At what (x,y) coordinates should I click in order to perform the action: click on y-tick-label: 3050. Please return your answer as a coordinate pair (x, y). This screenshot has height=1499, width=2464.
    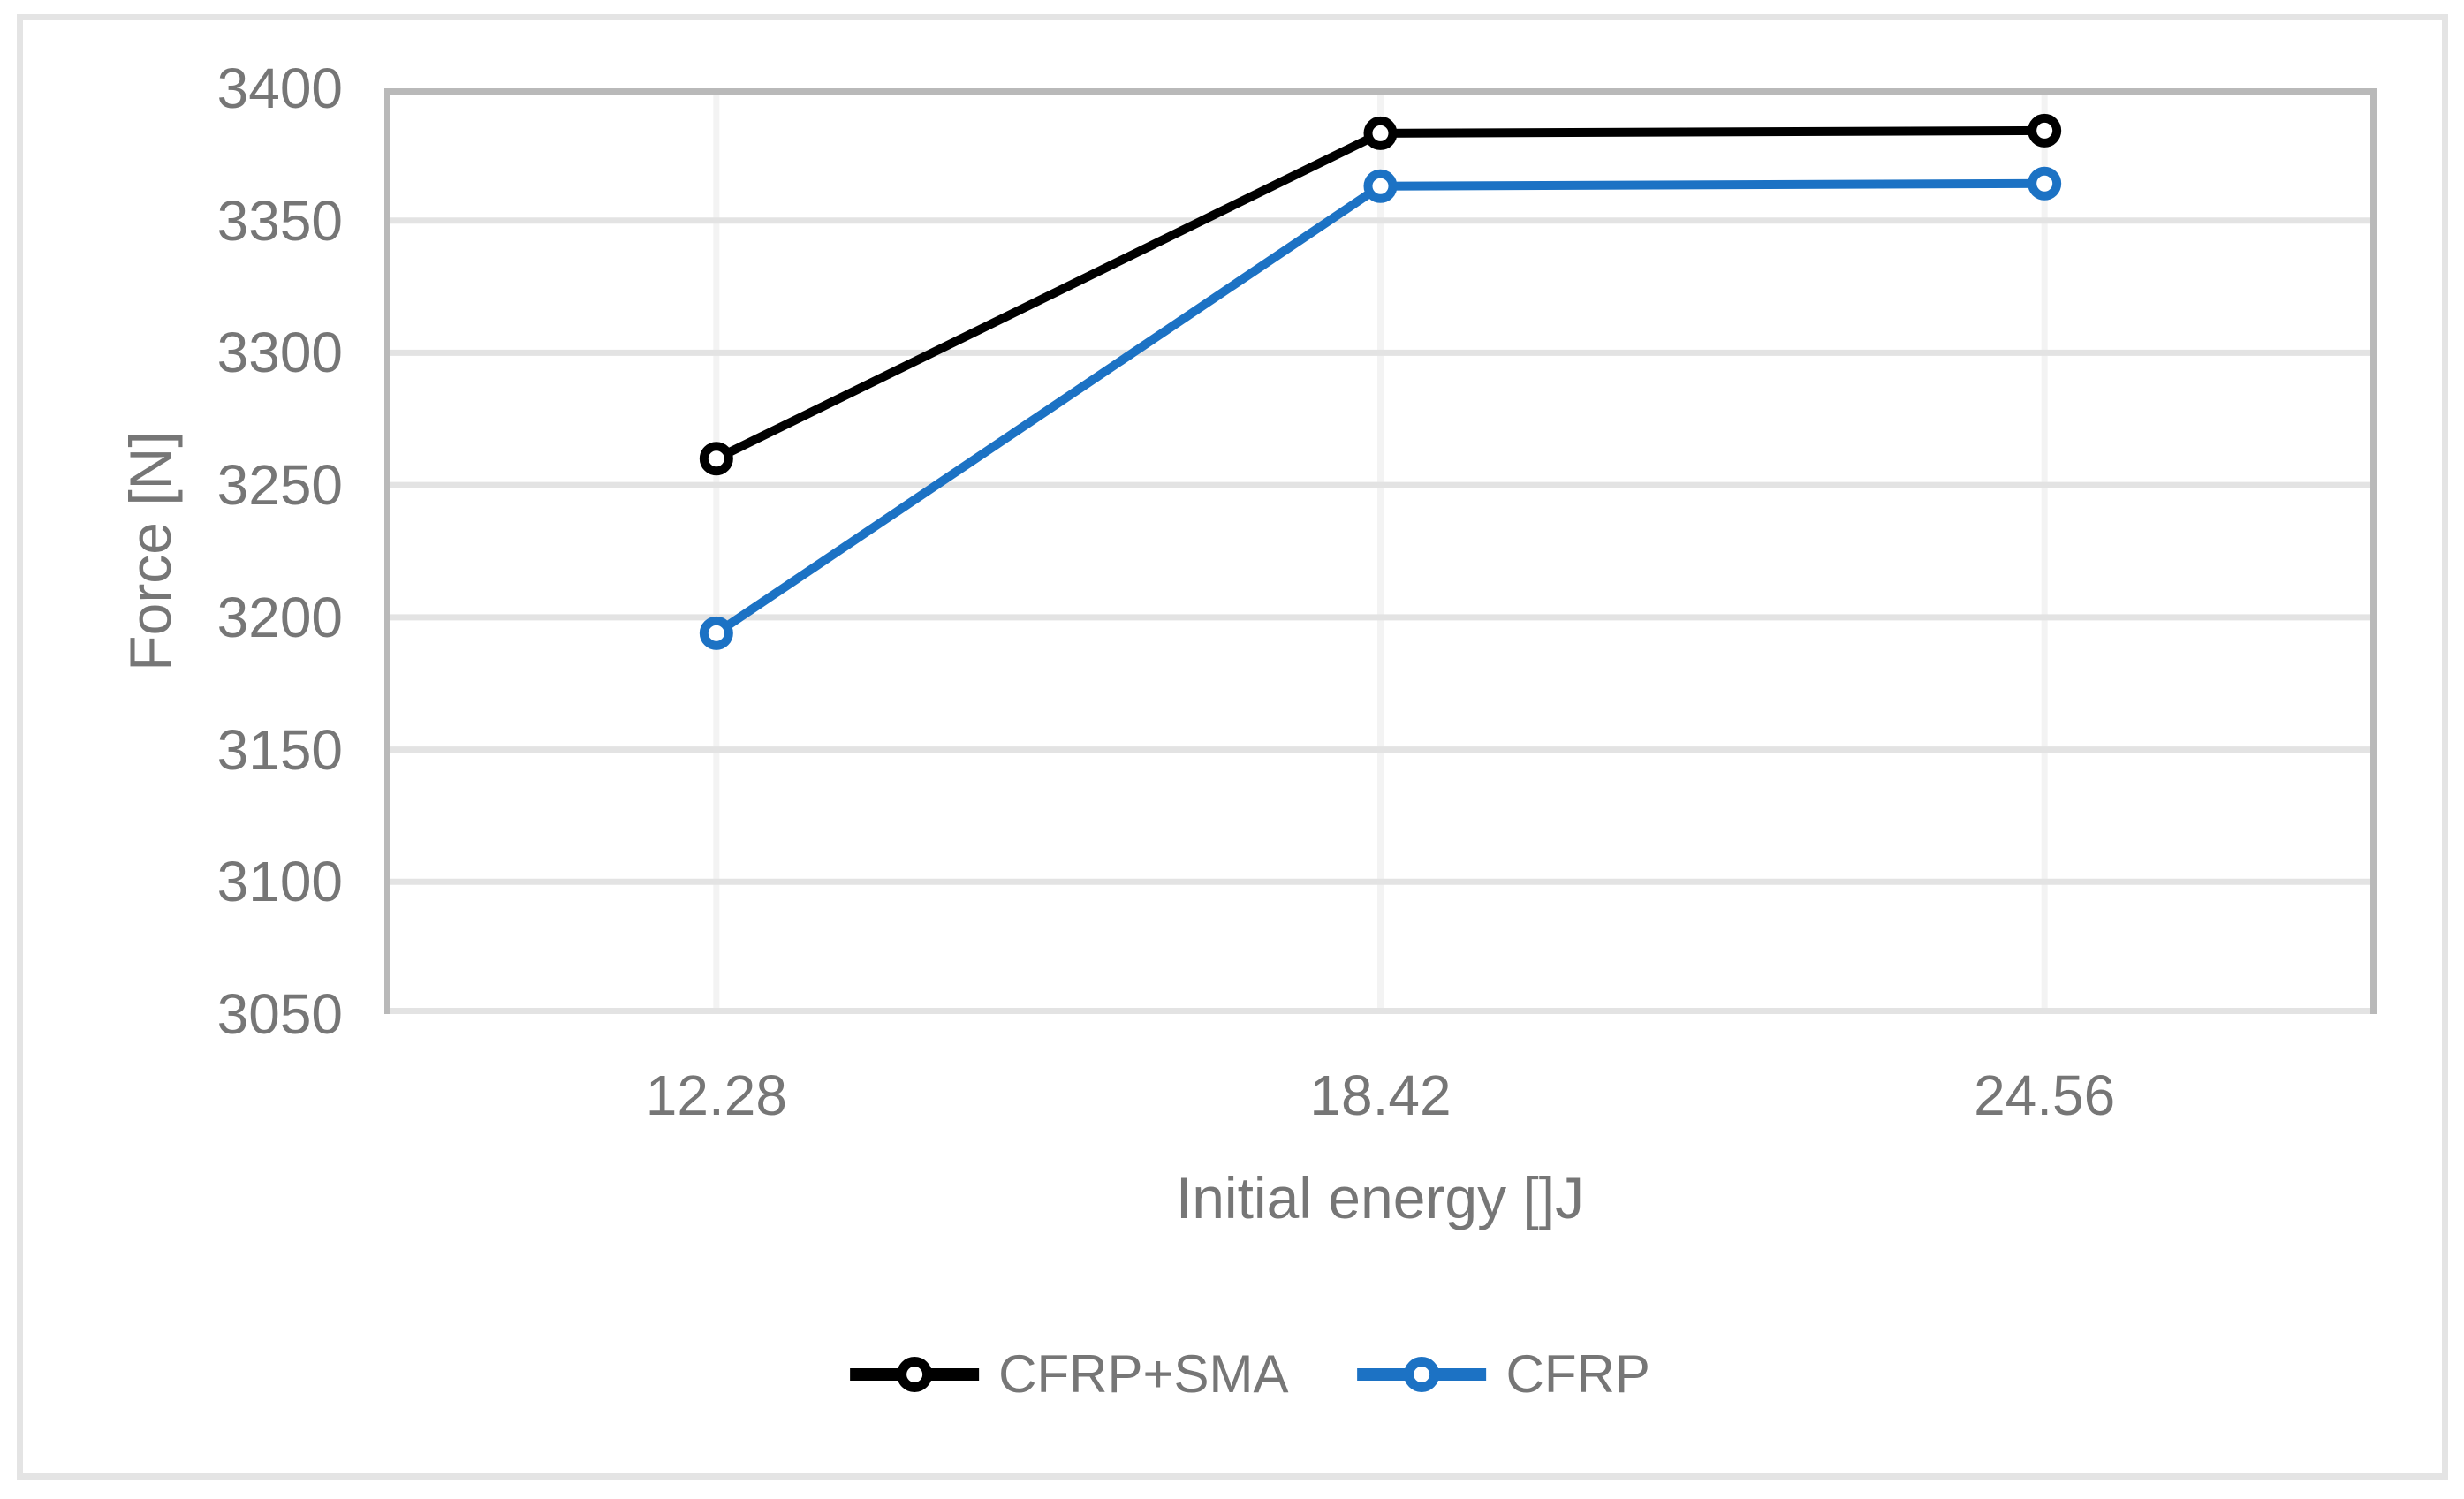
    Looking at the image, I should click on (279, 1014).